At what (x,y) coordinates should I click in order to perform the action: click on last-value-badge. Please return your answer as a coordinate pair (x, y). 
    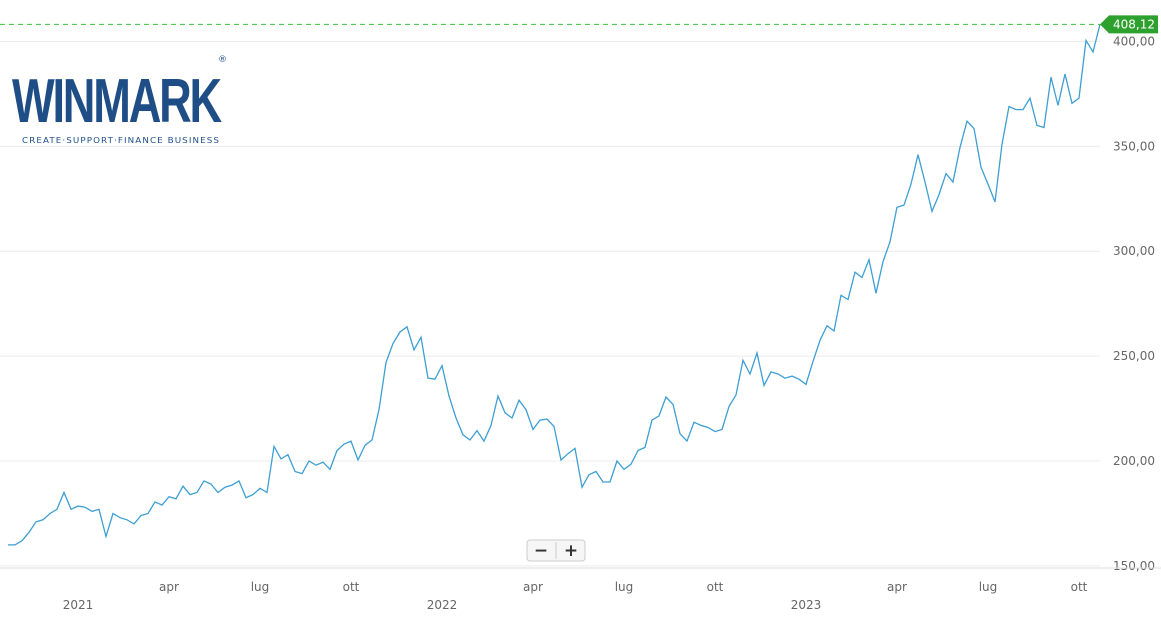
    Looking at the image, I should click on (1129, 24).